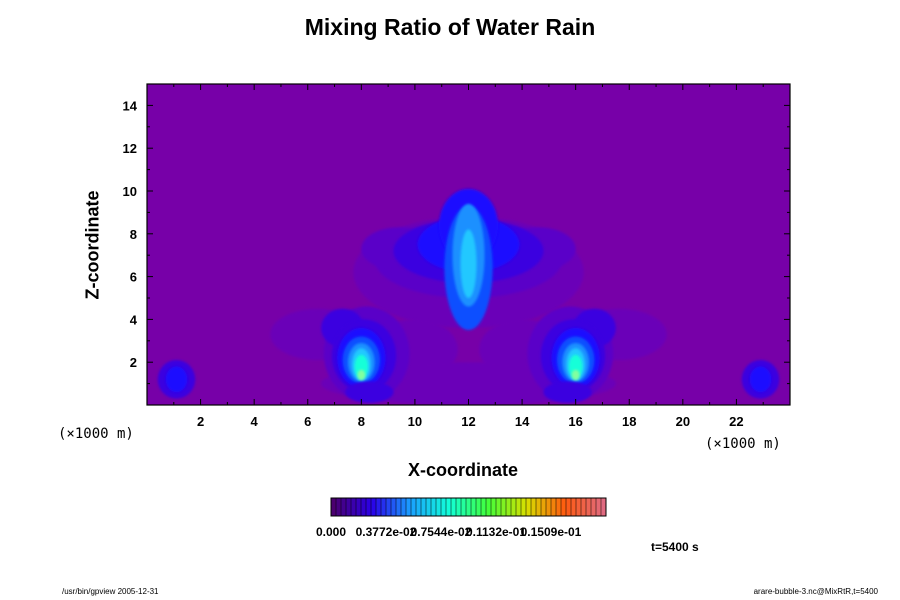 Image resolution: width=900 pixels, height=600 pixels. I want to click on colorbar-label: 0.7544e-02, so click(441, 532).